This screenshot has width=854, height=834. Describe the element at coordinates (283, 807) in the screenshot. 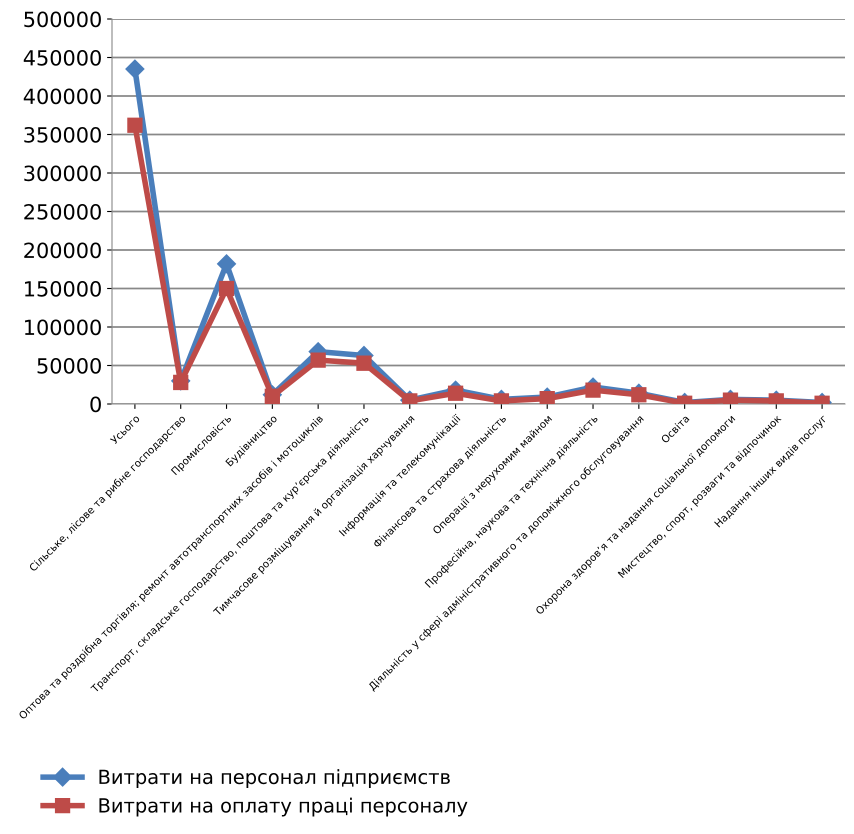

I see `legend-label: Витрати на оплату праці персоналу` at that location.